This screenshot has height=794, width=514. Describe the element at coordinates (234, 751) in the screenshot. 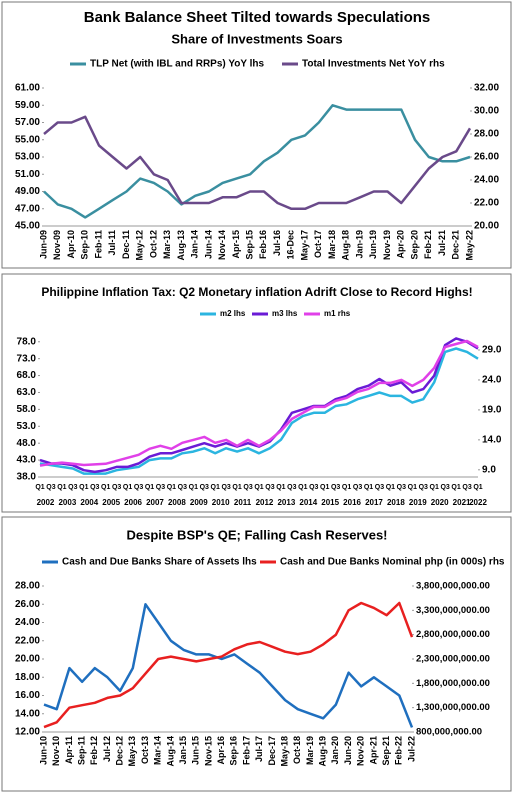

I see `x-tick-label: Sep-16` at that location.